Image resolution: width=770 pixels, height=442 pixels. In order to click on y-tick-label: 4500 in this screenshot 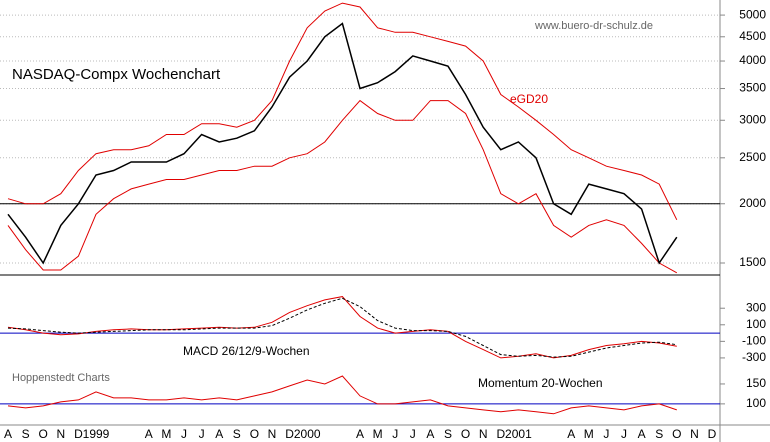, I will do `click(752, 36)`.